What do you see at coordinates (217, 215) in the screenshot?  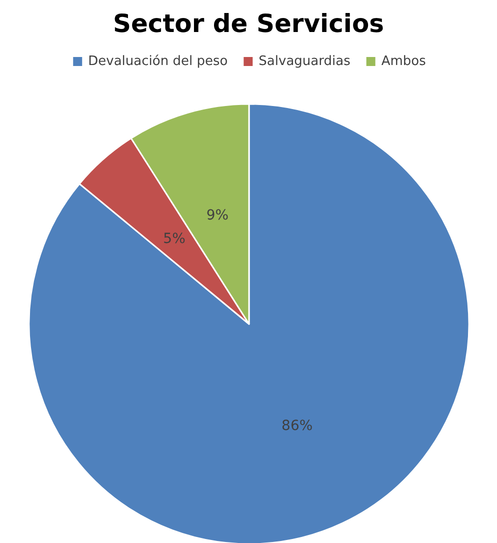 I see `data-label: 9%` at bounding box center [217, 215].